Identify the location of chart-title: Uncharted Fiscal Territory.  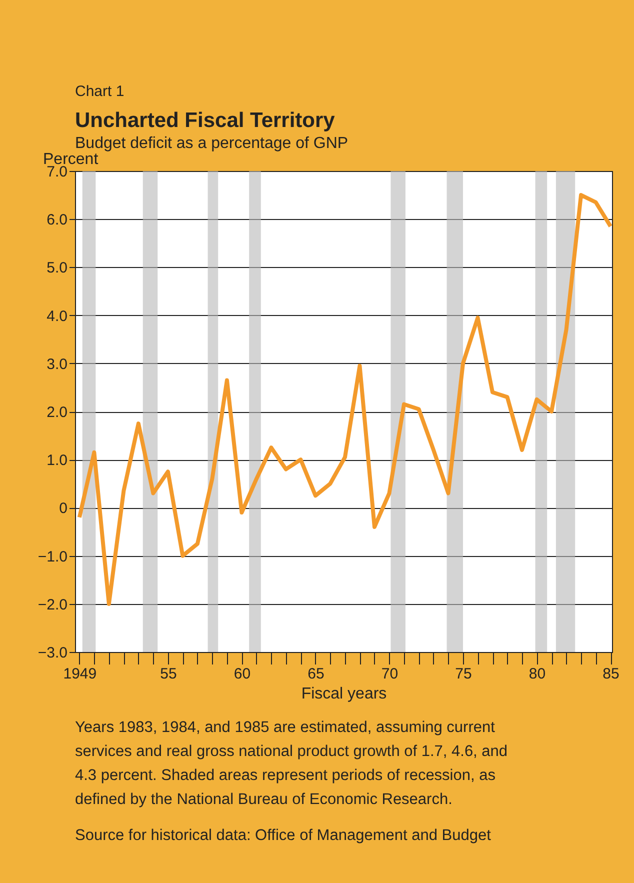
(205, 120).